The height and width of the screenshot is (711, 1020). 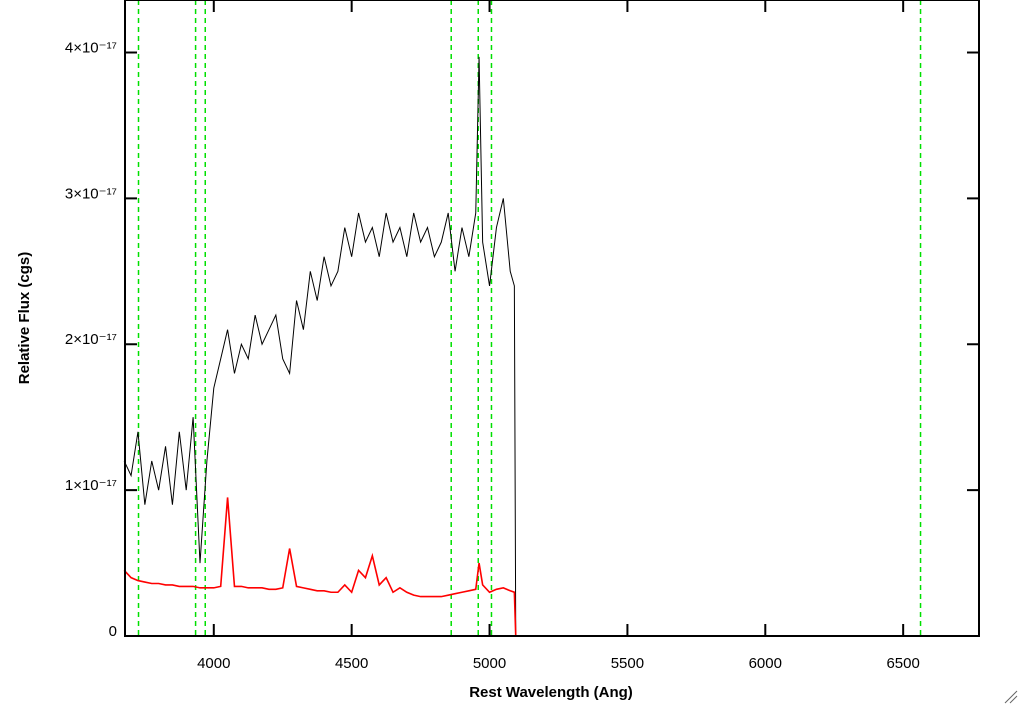 I want to click on y-axis-label: Relative Flux (cgs), so click(x=24, y=318).